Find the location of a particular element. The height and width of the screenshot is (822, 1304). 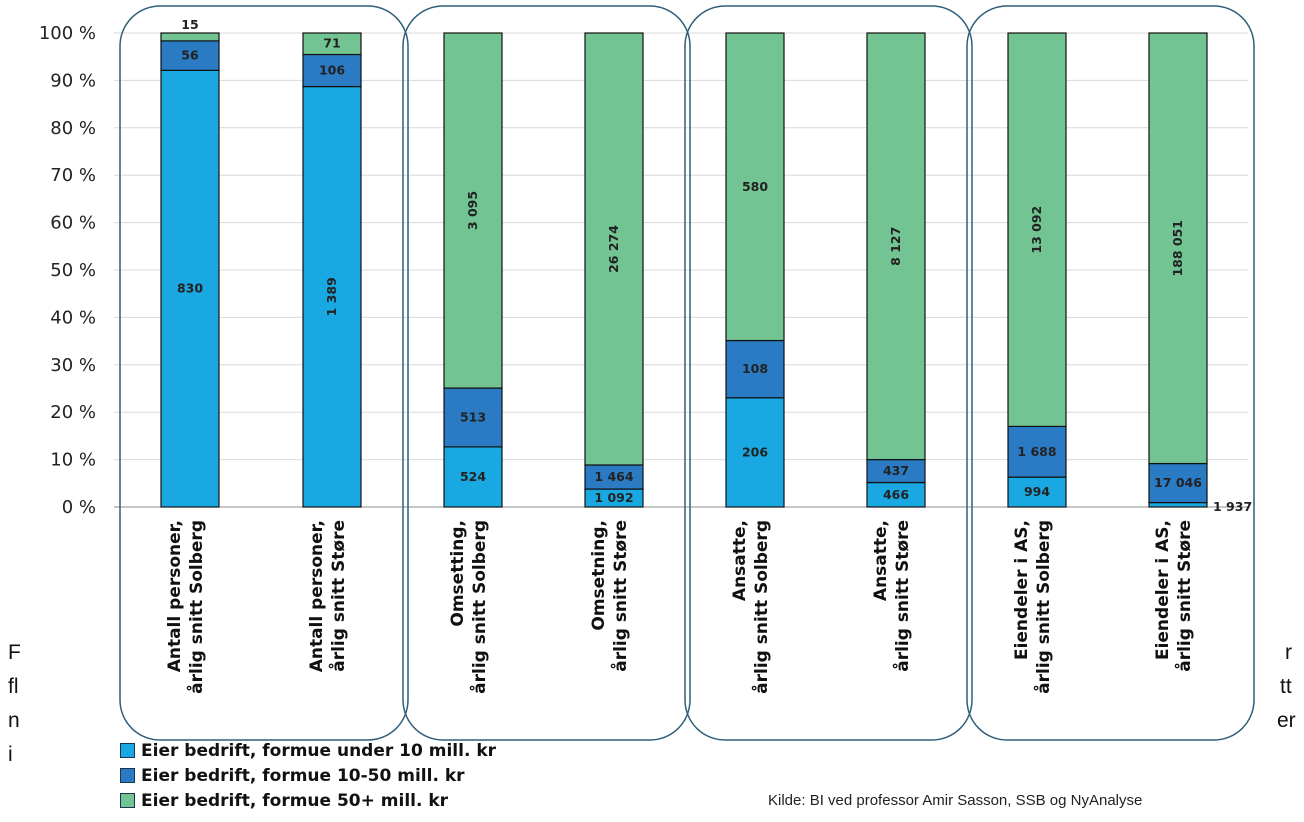

data-label-under10: 1 389 is located at coordinates (331, 296).